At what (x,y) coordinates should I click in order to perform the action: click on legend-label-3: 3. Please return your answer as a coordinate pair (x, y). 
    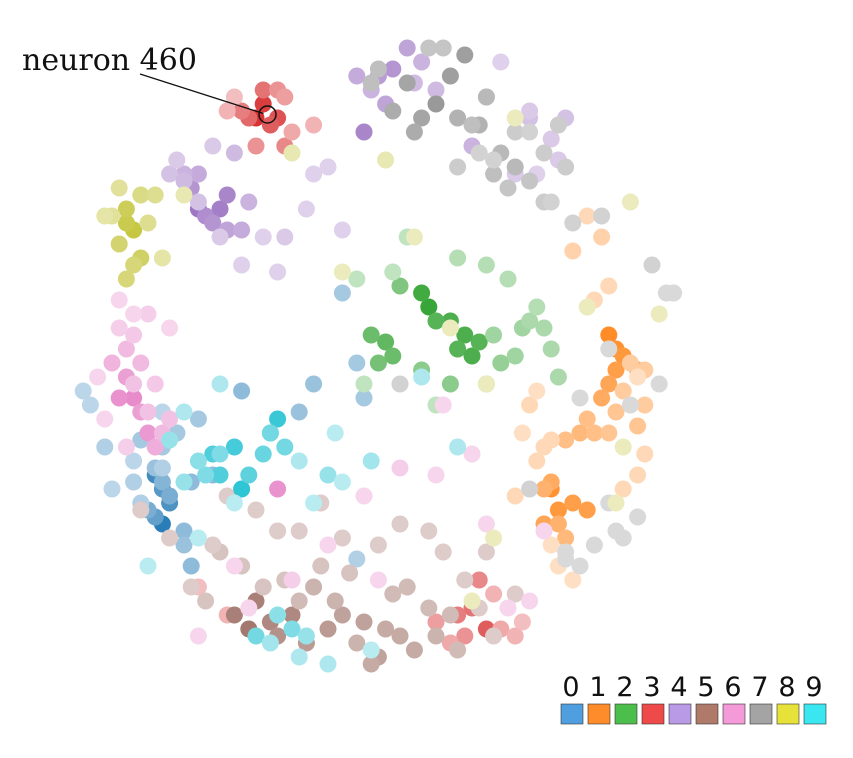
    Looking at the image, I should click on (651, 687).